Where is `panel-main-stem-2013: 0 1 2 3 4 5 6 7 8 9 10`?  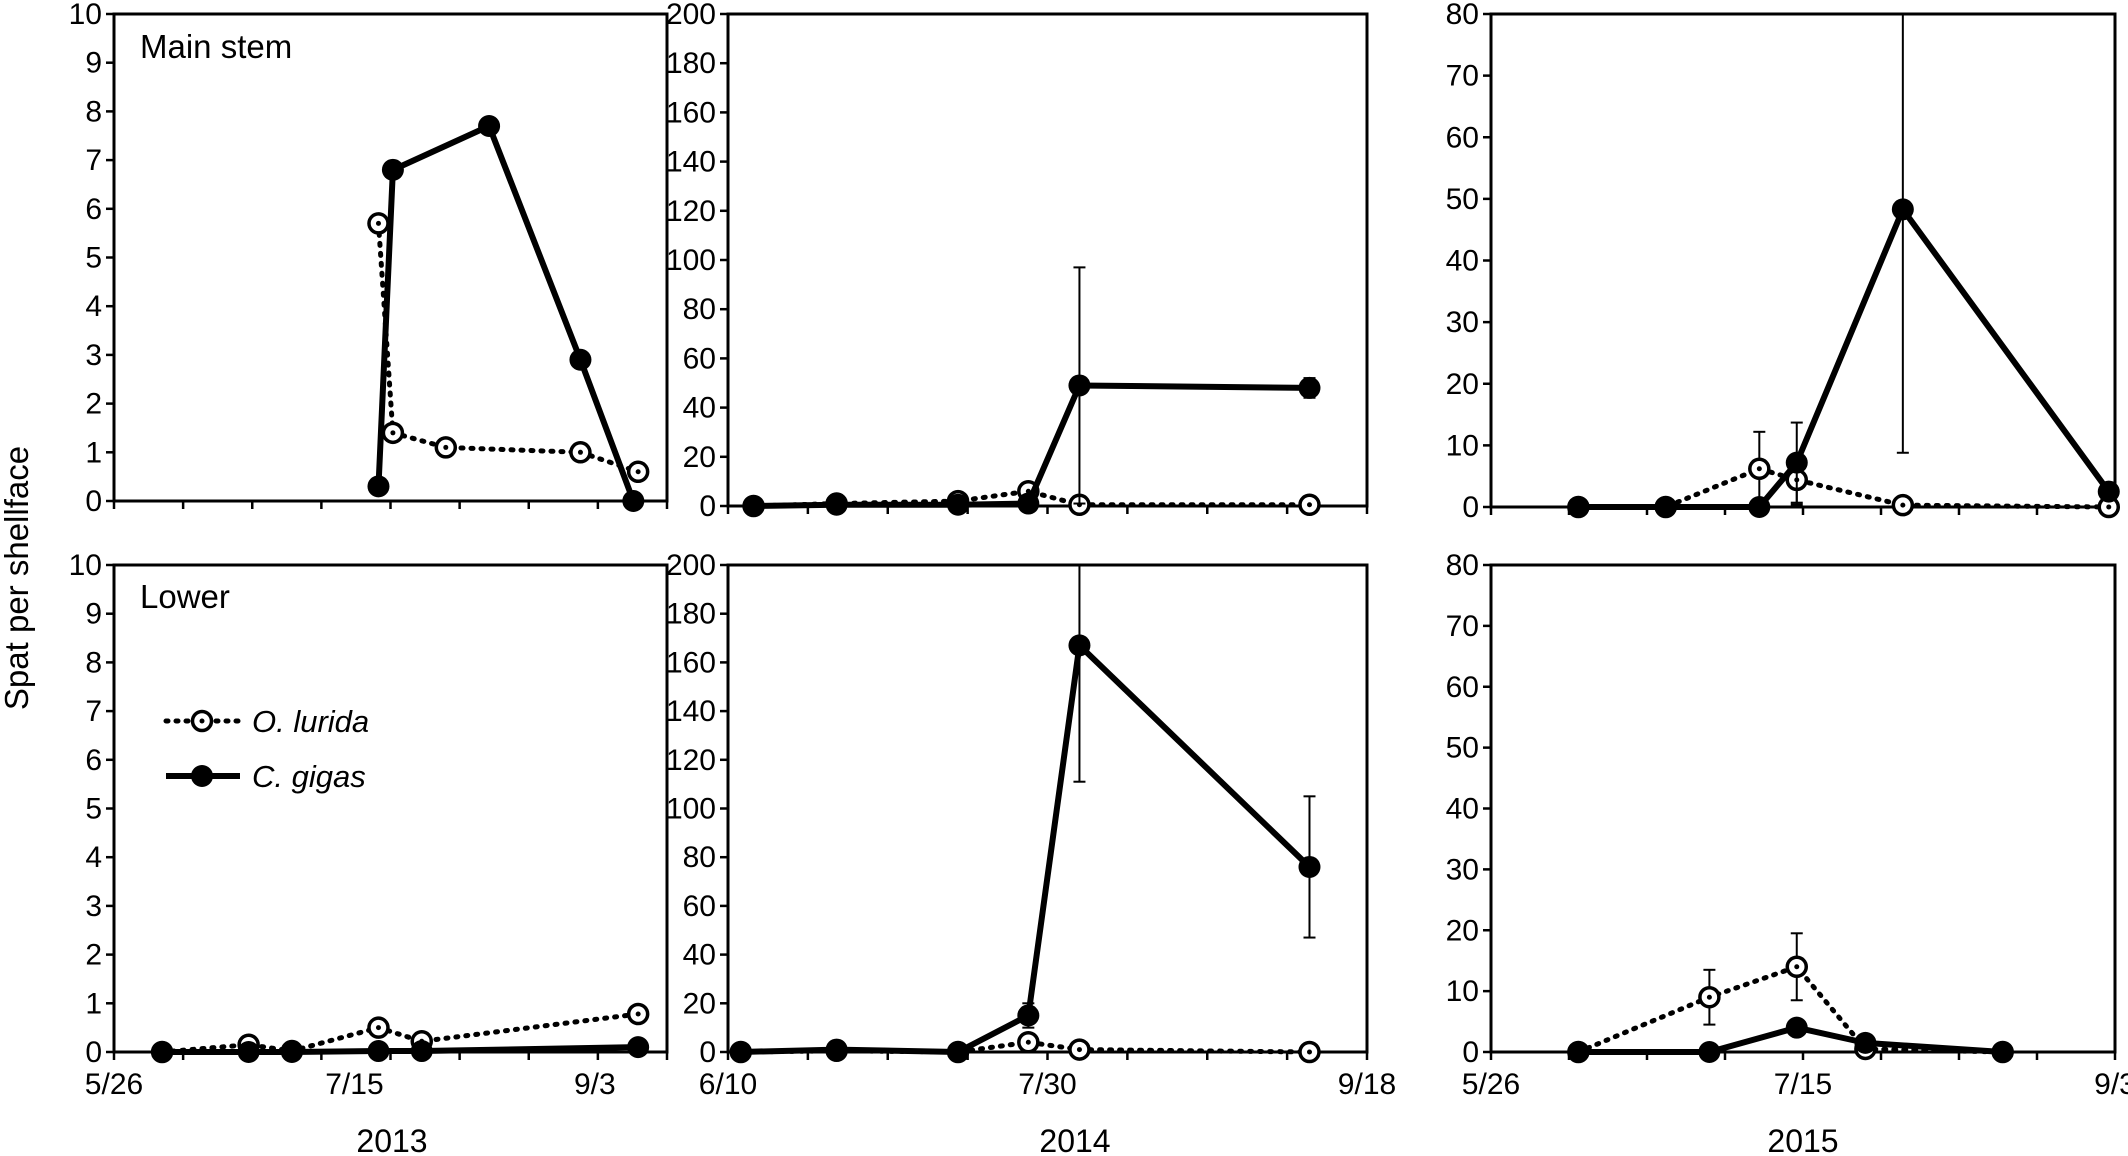
panel-main-stem-2013: 0 1 2 3 4 5 6 7 8 9 10 is located at coordinates (369, 259).